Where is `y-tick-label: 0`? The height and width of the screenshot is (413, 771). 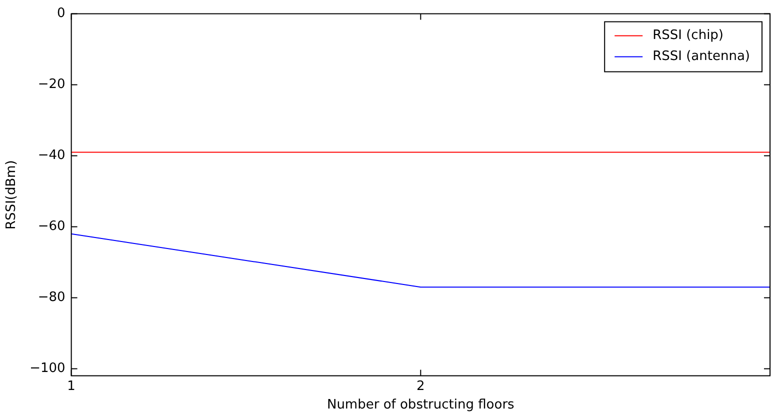 y-tick-label: 0 is located at coordinates (61, 14).